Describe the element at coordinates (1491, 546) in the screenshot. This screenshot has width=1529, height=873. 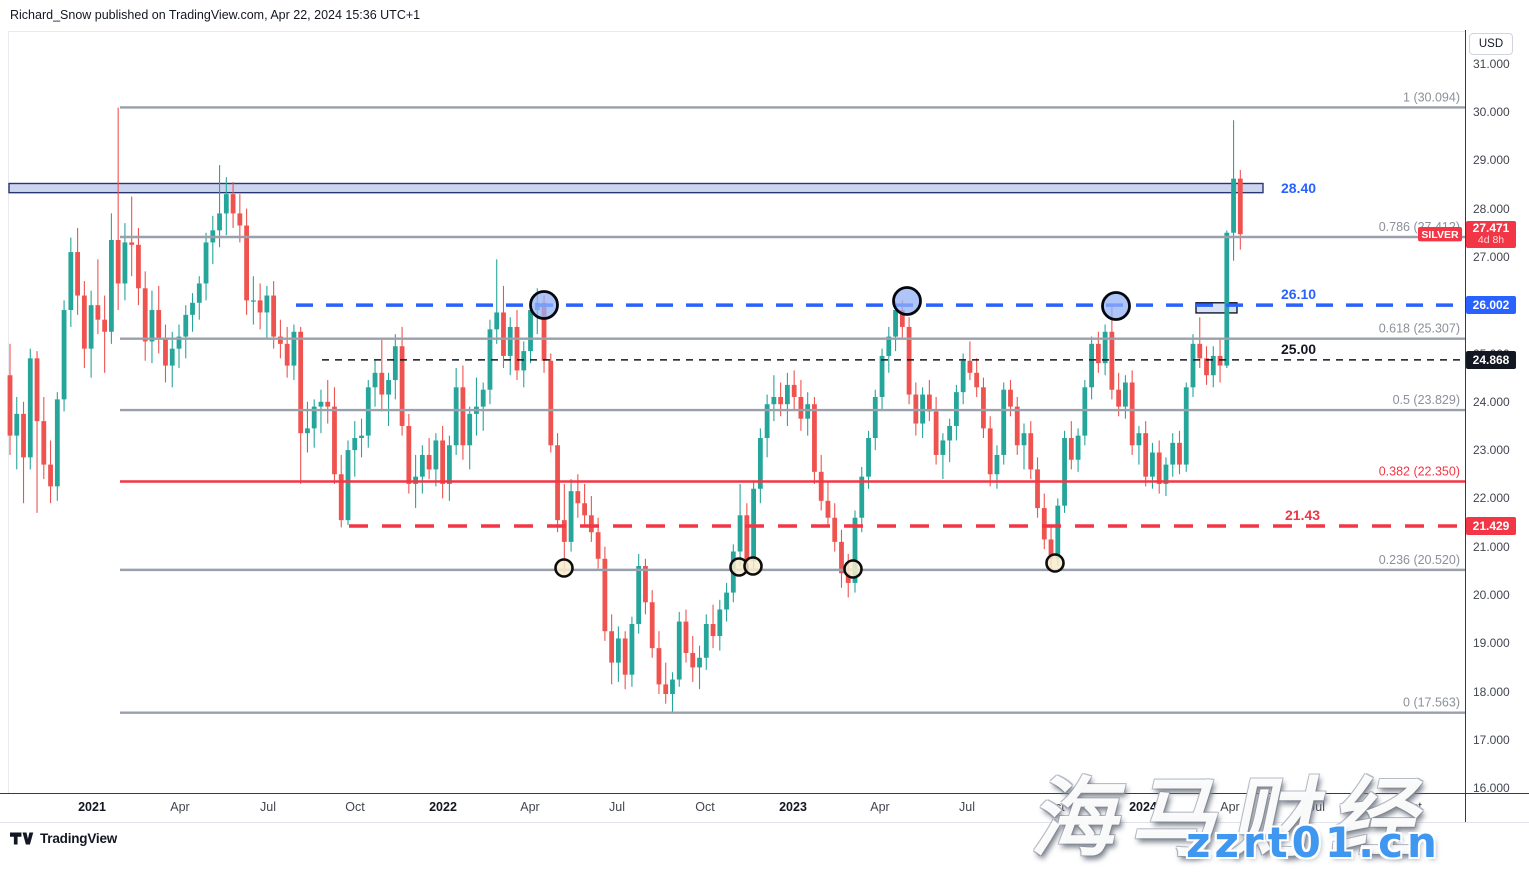
I see `price-tick: 21.000` at that location.